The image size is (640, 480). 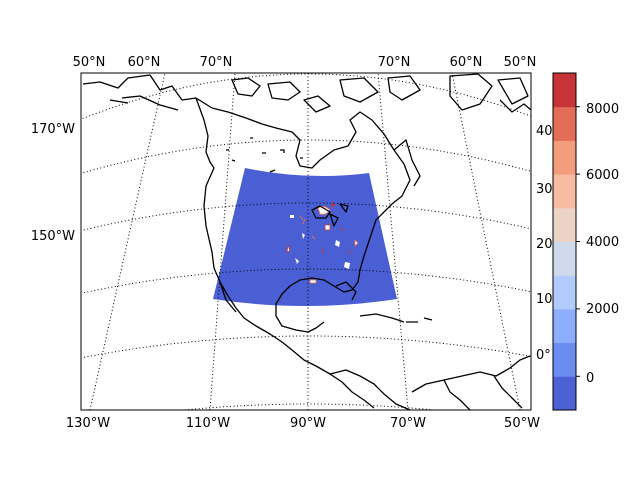 What do you see at coordinates (53, 236) in the screenshot?
I see `left-lon-label: 150°W` at bounding box center [53, 236].